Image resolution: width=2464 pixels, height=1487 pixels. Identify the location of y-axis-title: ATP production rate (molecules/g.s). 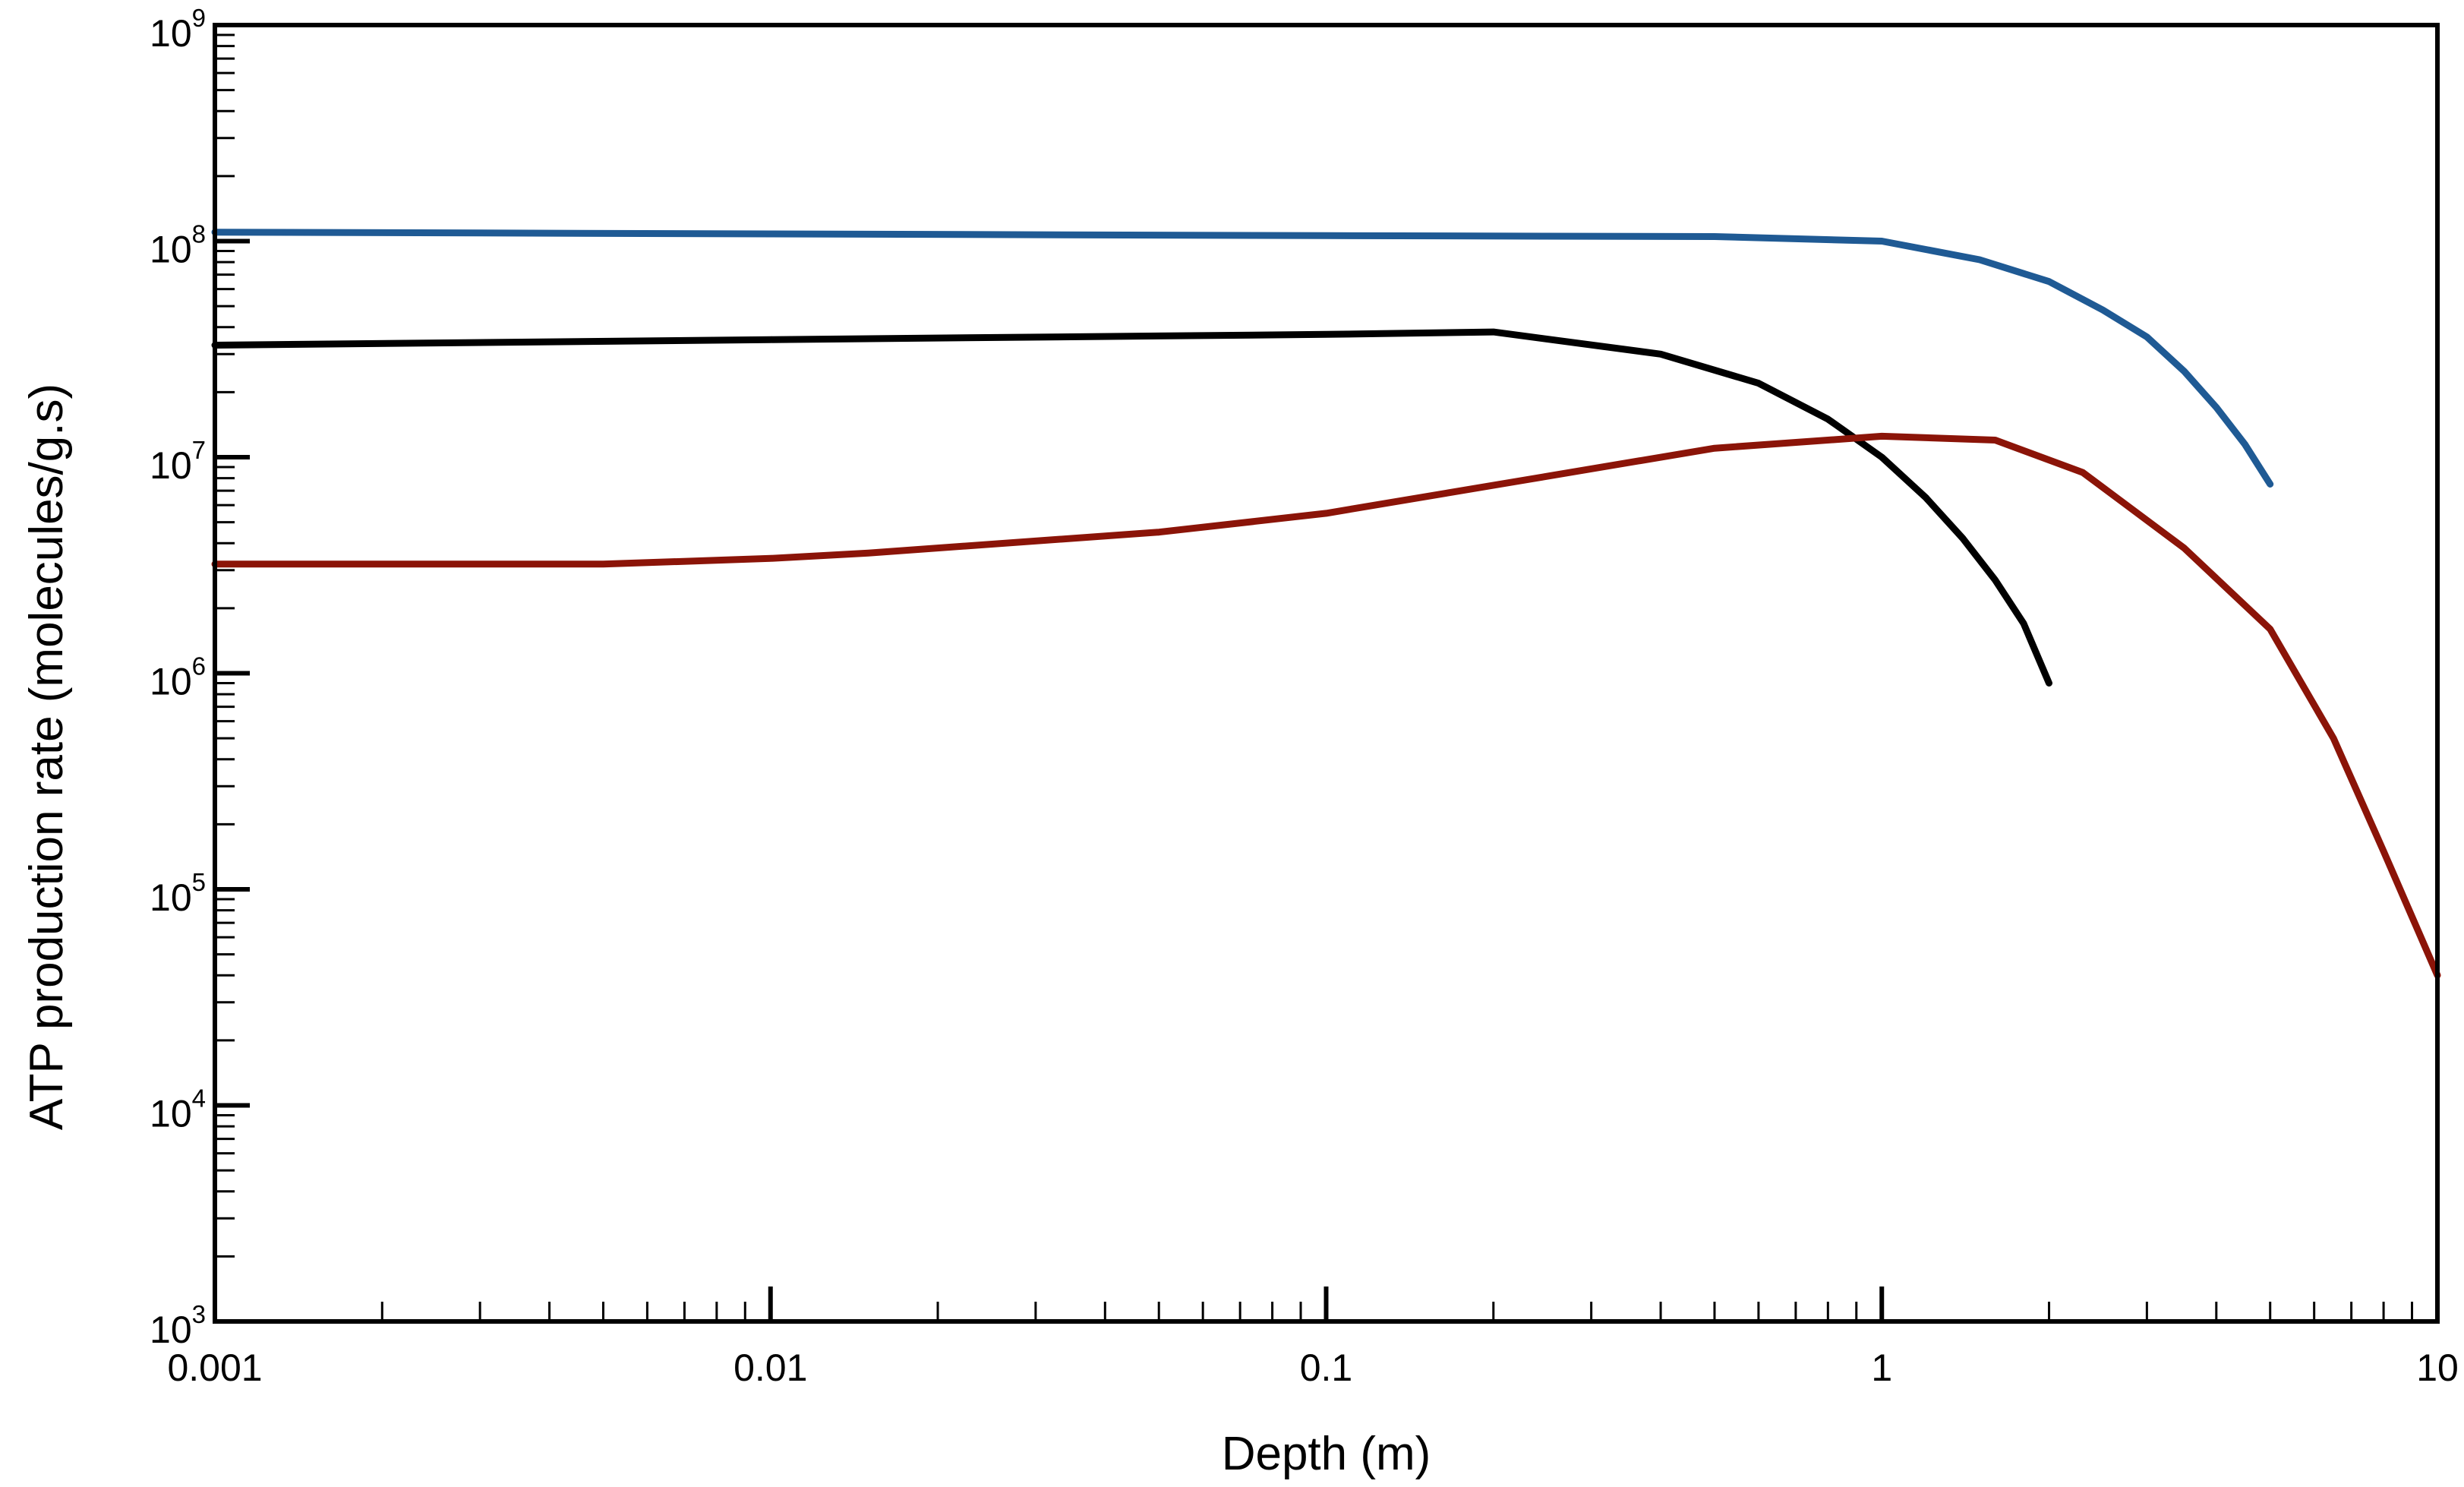
(47, 757).